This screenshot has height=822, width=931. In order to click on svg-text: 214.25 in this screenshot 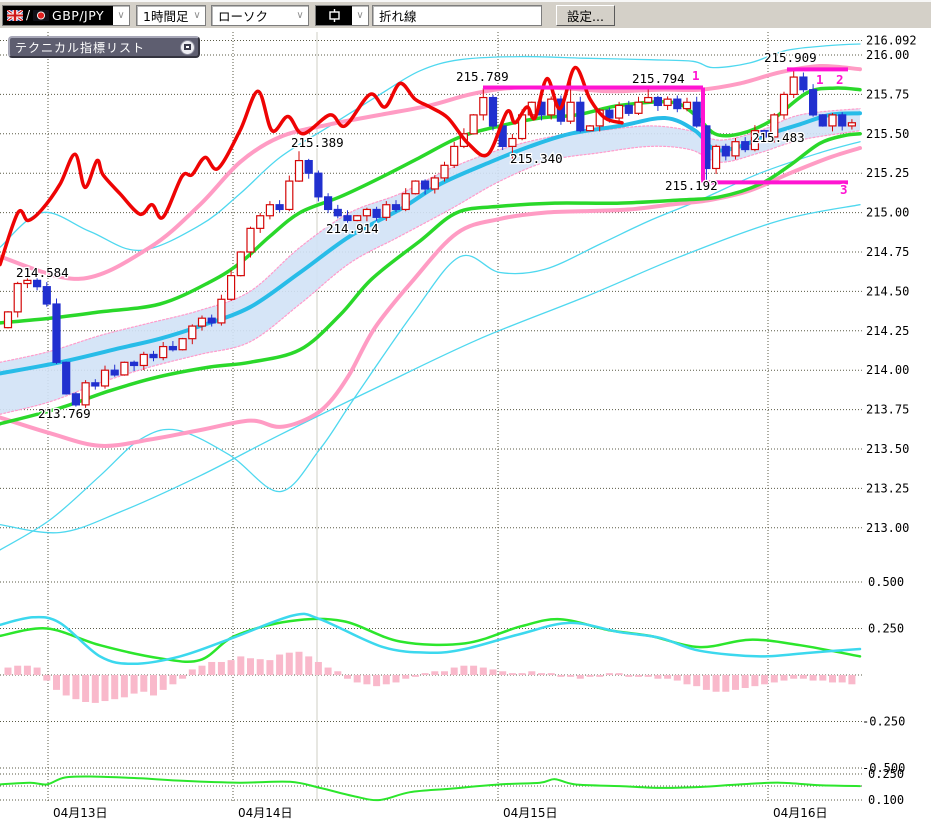, I will do `click(887, 331)`.